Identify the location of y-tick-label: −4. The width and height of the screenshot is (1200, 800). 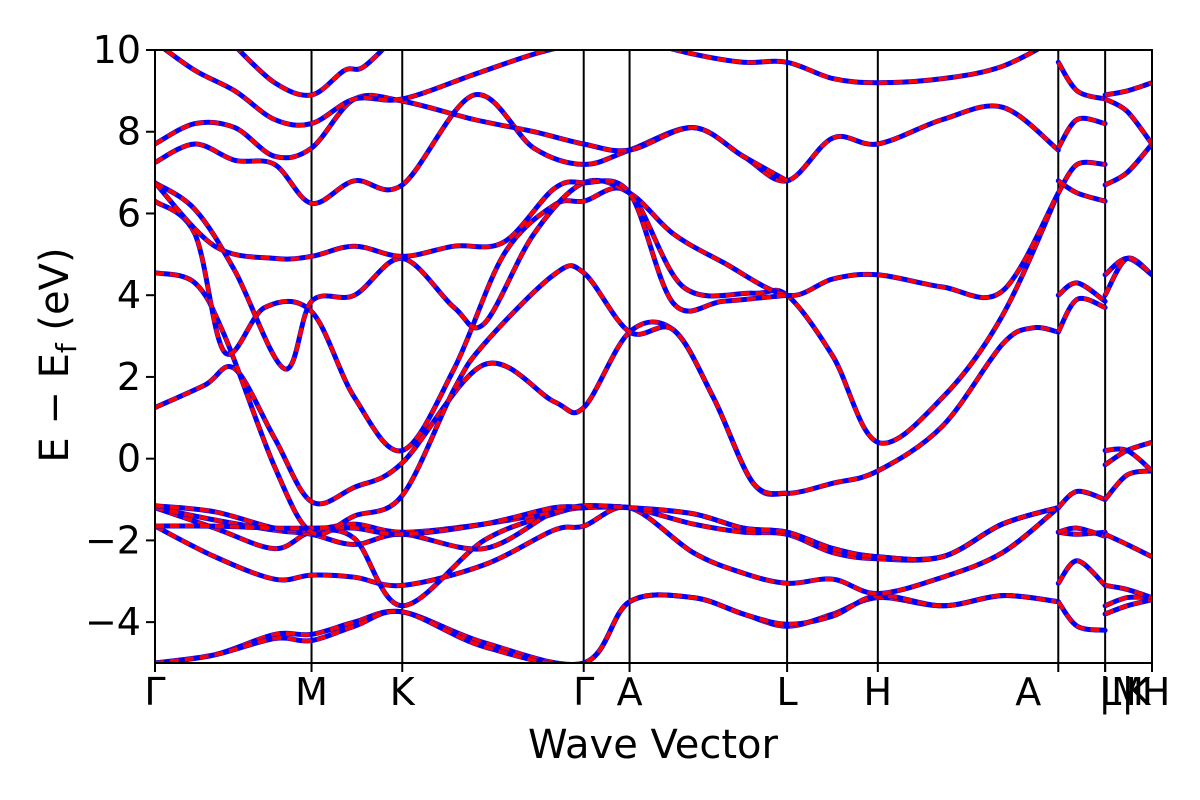
(113, 622).